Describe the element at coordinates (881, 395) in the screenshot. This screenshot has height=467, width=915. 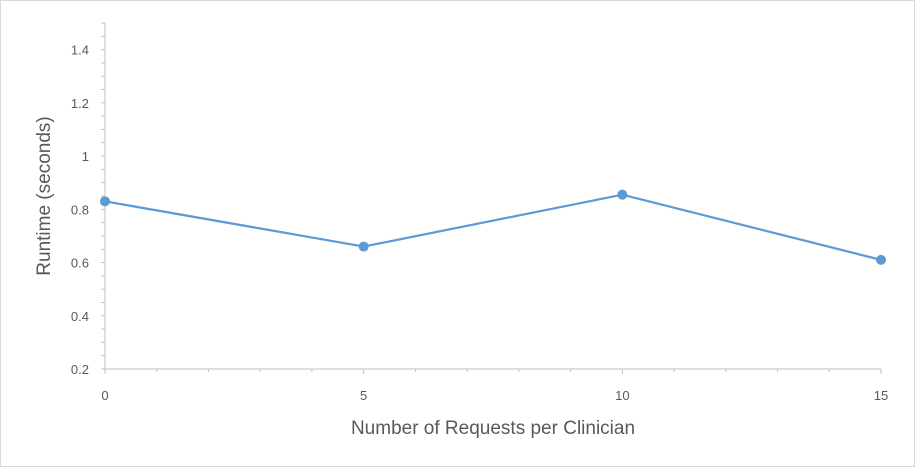
I see `x-tick-label: 15` at that location.